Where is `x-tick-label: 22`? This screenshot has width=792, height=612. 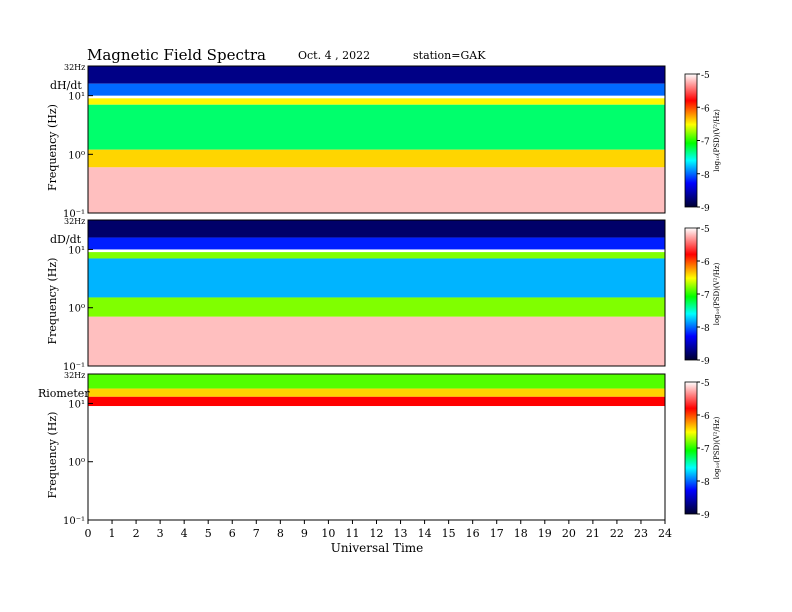
x-tick-label: 22 is located at coordinates (617, 533).